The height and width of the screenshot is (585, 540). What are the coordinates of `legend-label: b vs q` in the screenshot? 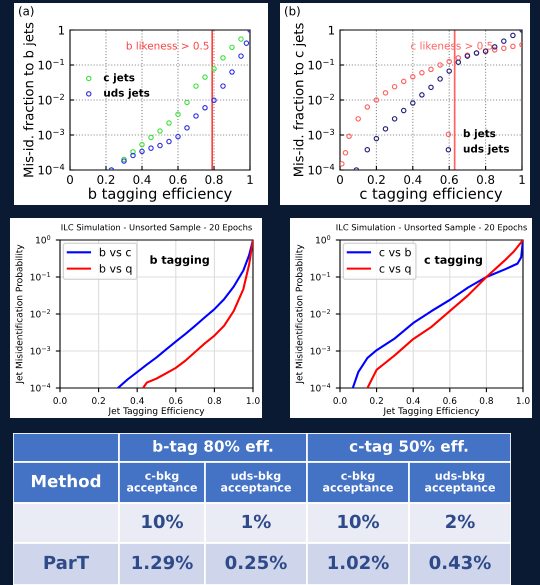 It's located at (116, 269).